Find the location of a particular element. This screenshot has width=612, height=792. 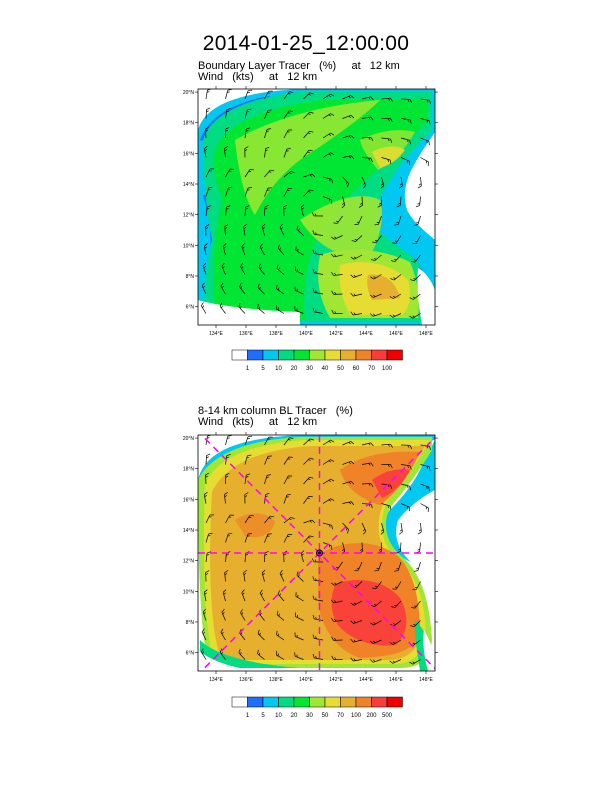

x-tick-label: 146°E is located at coordinates (396, 334).